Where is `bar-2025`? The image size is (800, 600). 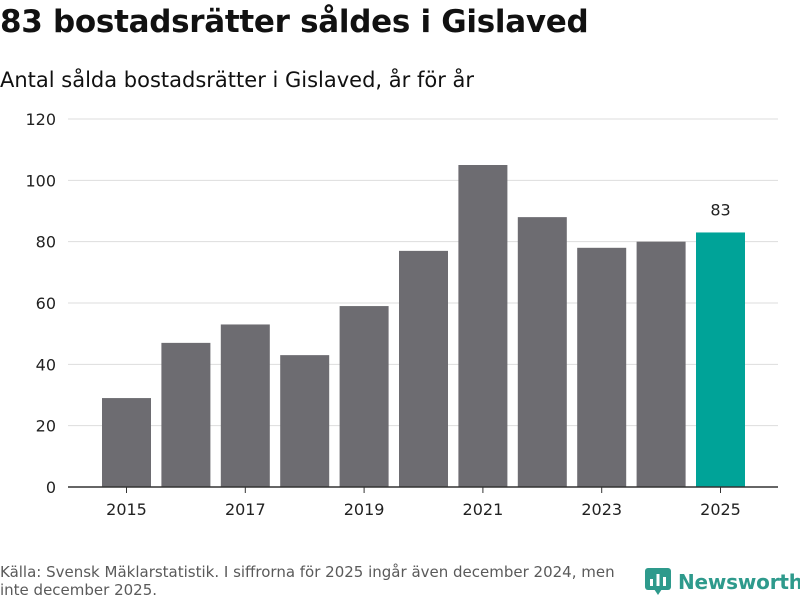
bar-2025 is located at coordinates (720, 359).